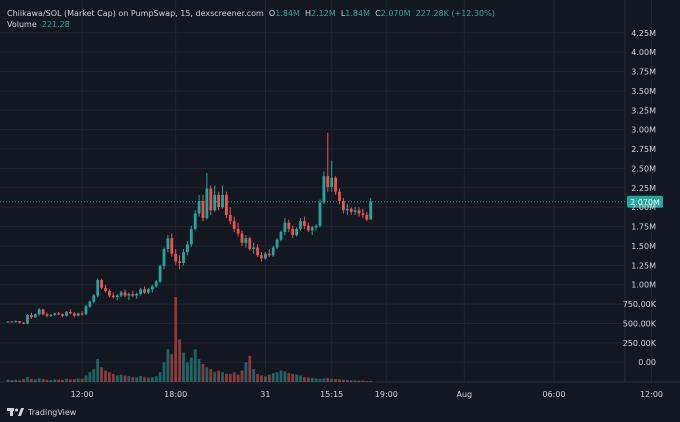 Image resolution: width=680 pixels, height=422 pixels. I want to click on y-tick-label: 3.00M, so click(643, 130).